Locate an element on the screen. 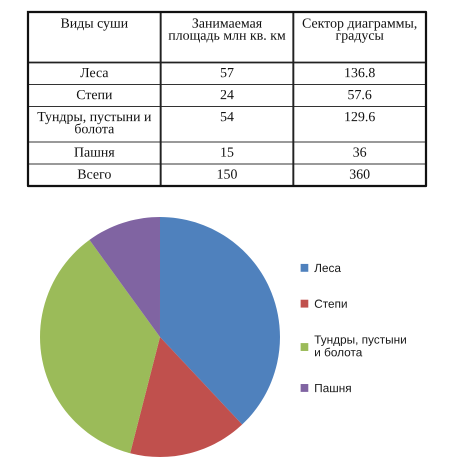 The width and height of the screenshot is (468, 475). text: 57 is located at coordinates (227, 73).